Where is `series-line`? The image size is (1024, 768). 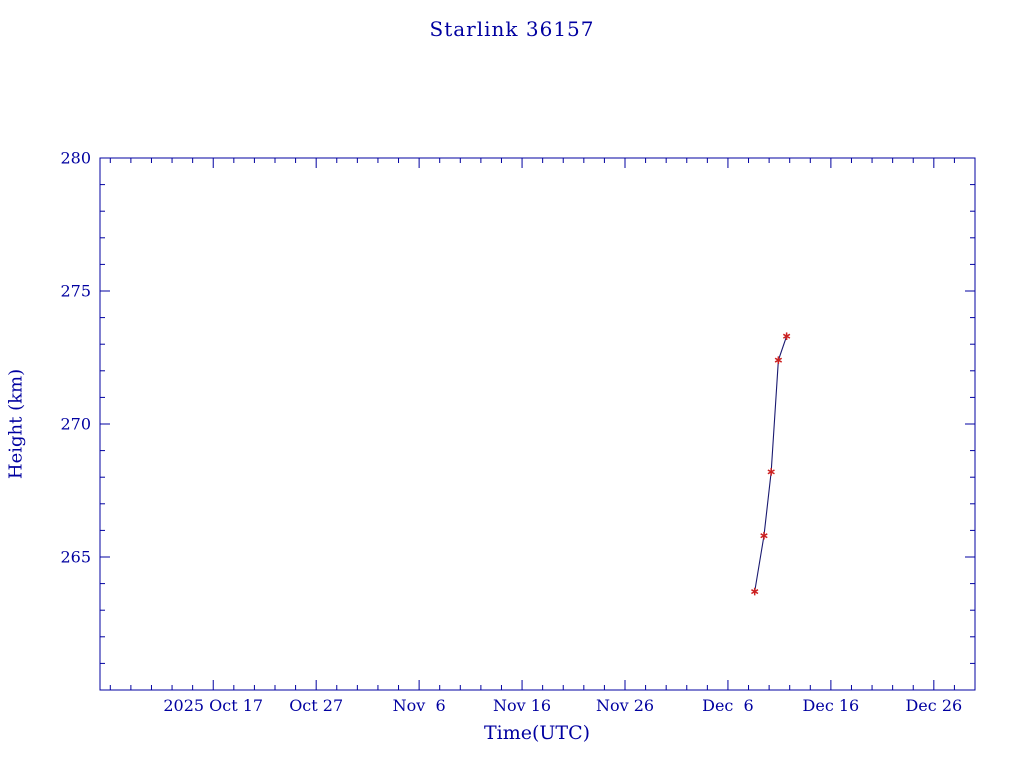 series-line is located at coordinates (771, 464).